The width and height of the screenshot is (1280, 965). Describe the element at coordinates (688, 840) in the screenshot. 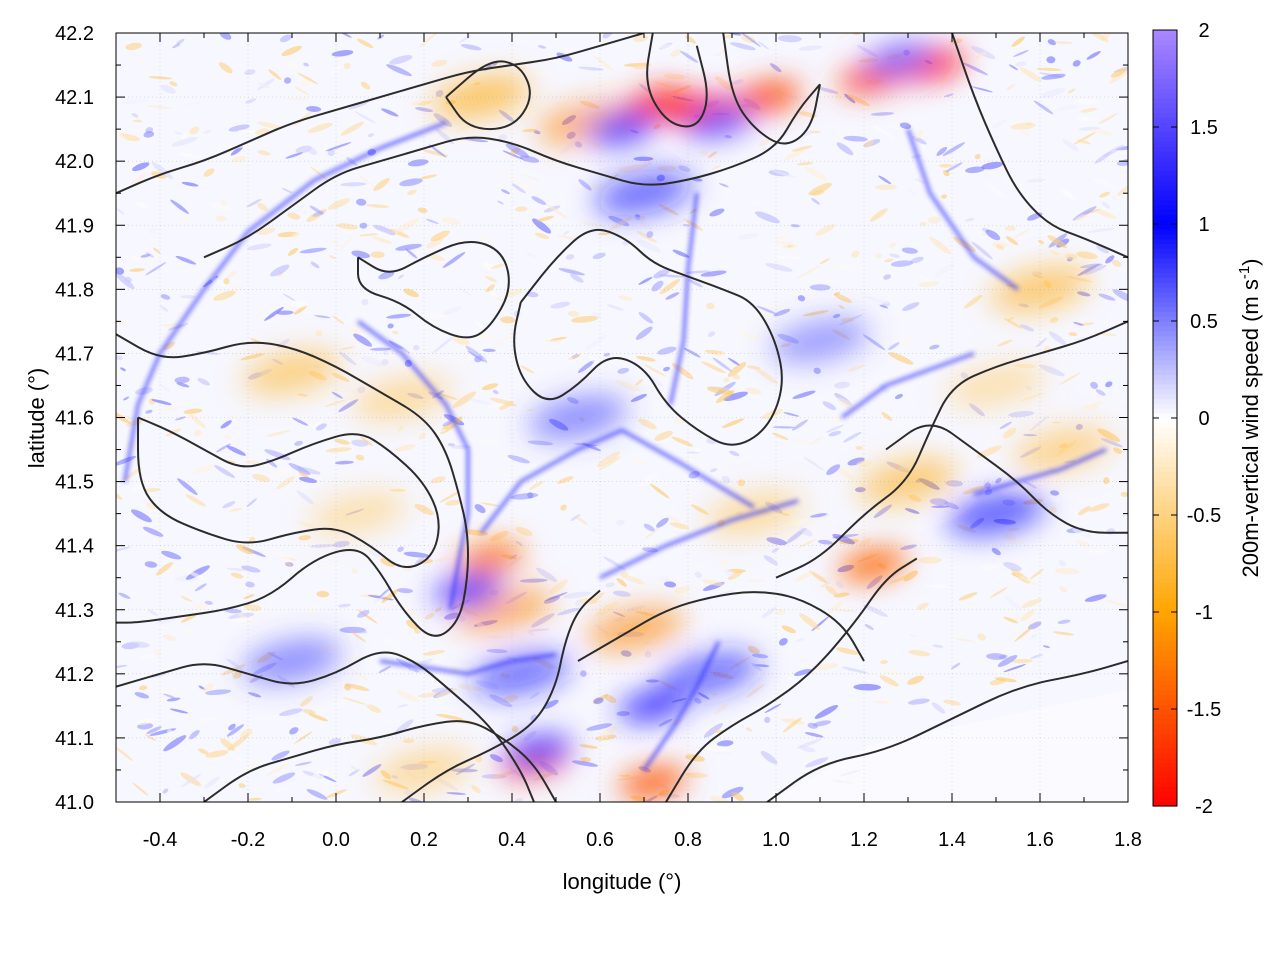

I see `x-tick-label: 0.8` at that location.